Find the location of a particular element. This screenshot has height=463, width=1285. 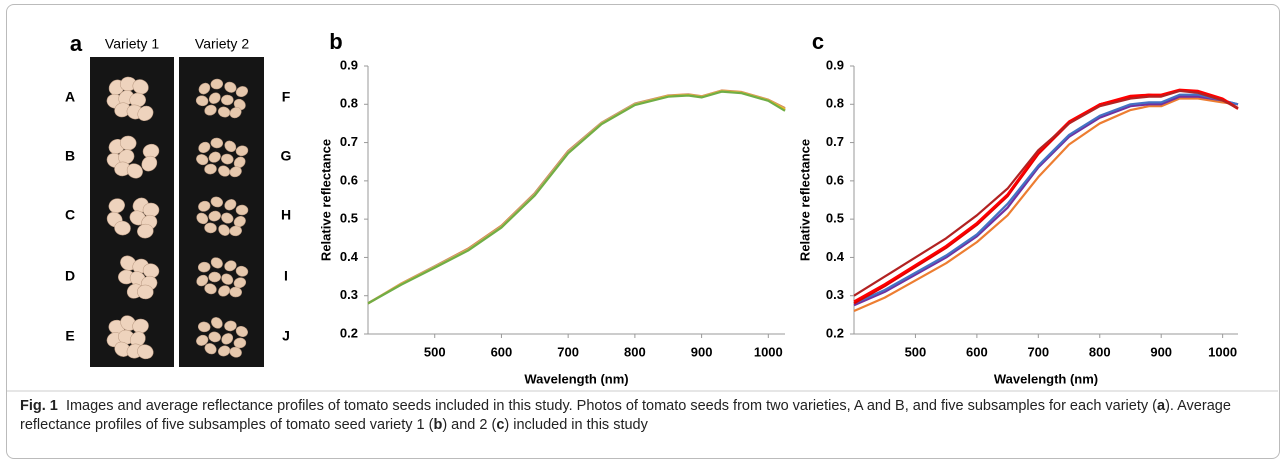

caption-segment: c is located at coordinates (500, 424).